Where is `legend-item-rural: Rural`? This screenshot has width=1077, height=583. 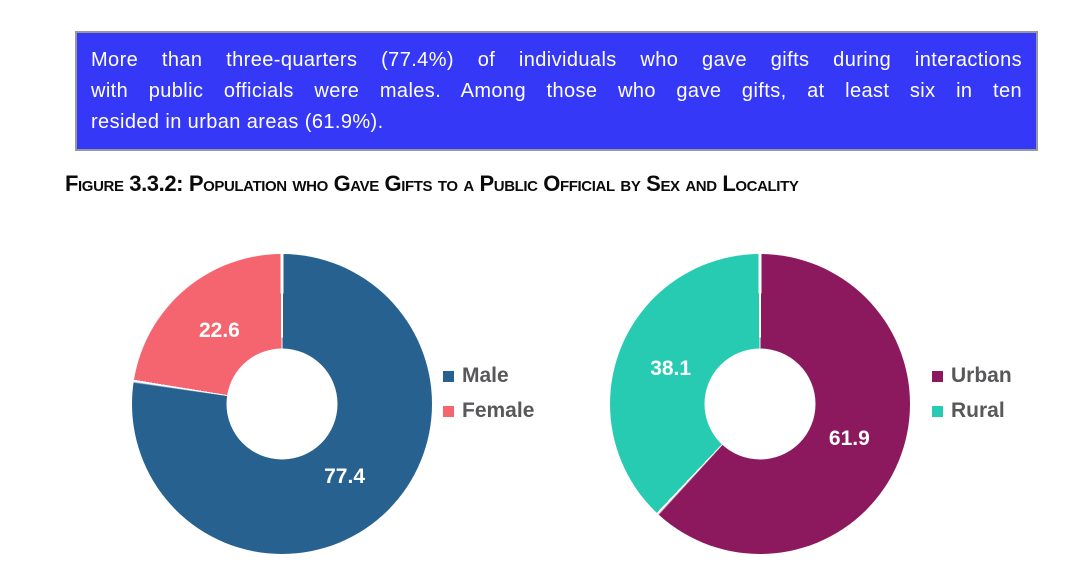 legend-item-rural: Rural is located at coordinates (972, 411).